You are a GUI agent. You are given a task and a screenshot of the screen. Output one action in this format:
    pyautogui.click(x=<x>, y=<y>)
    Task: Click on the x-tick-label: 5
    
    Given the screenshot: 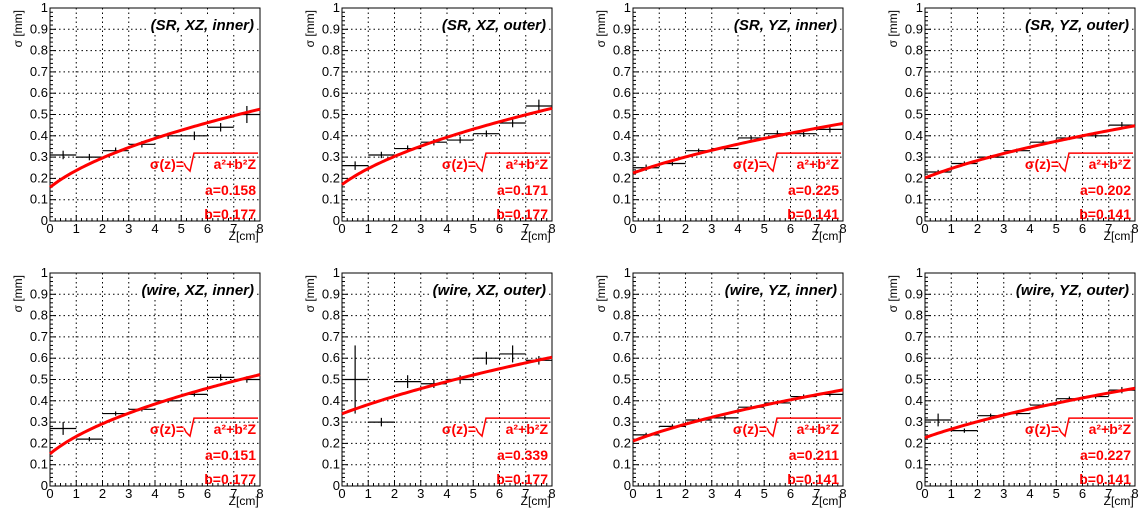 What is the action you would take?
    pyautogui.click(x=1056, y=228)
    